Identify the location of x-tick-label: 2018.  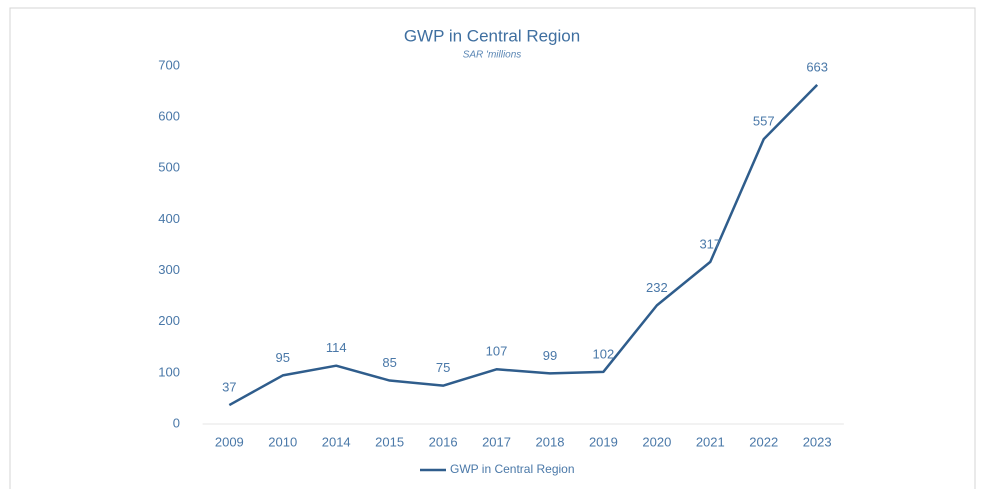
(550, 441).